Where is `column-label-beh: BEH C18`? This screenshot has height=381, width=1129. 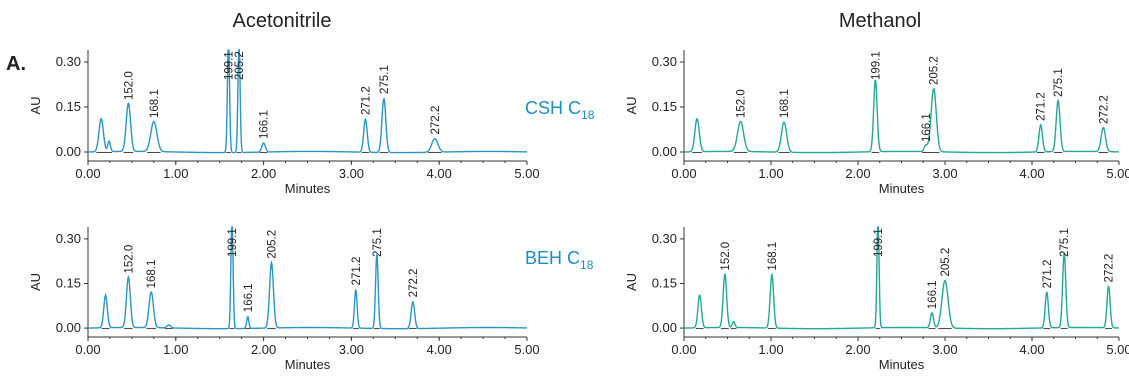 column-label-beh: BEH C18 is located at coordinates (559, 260).